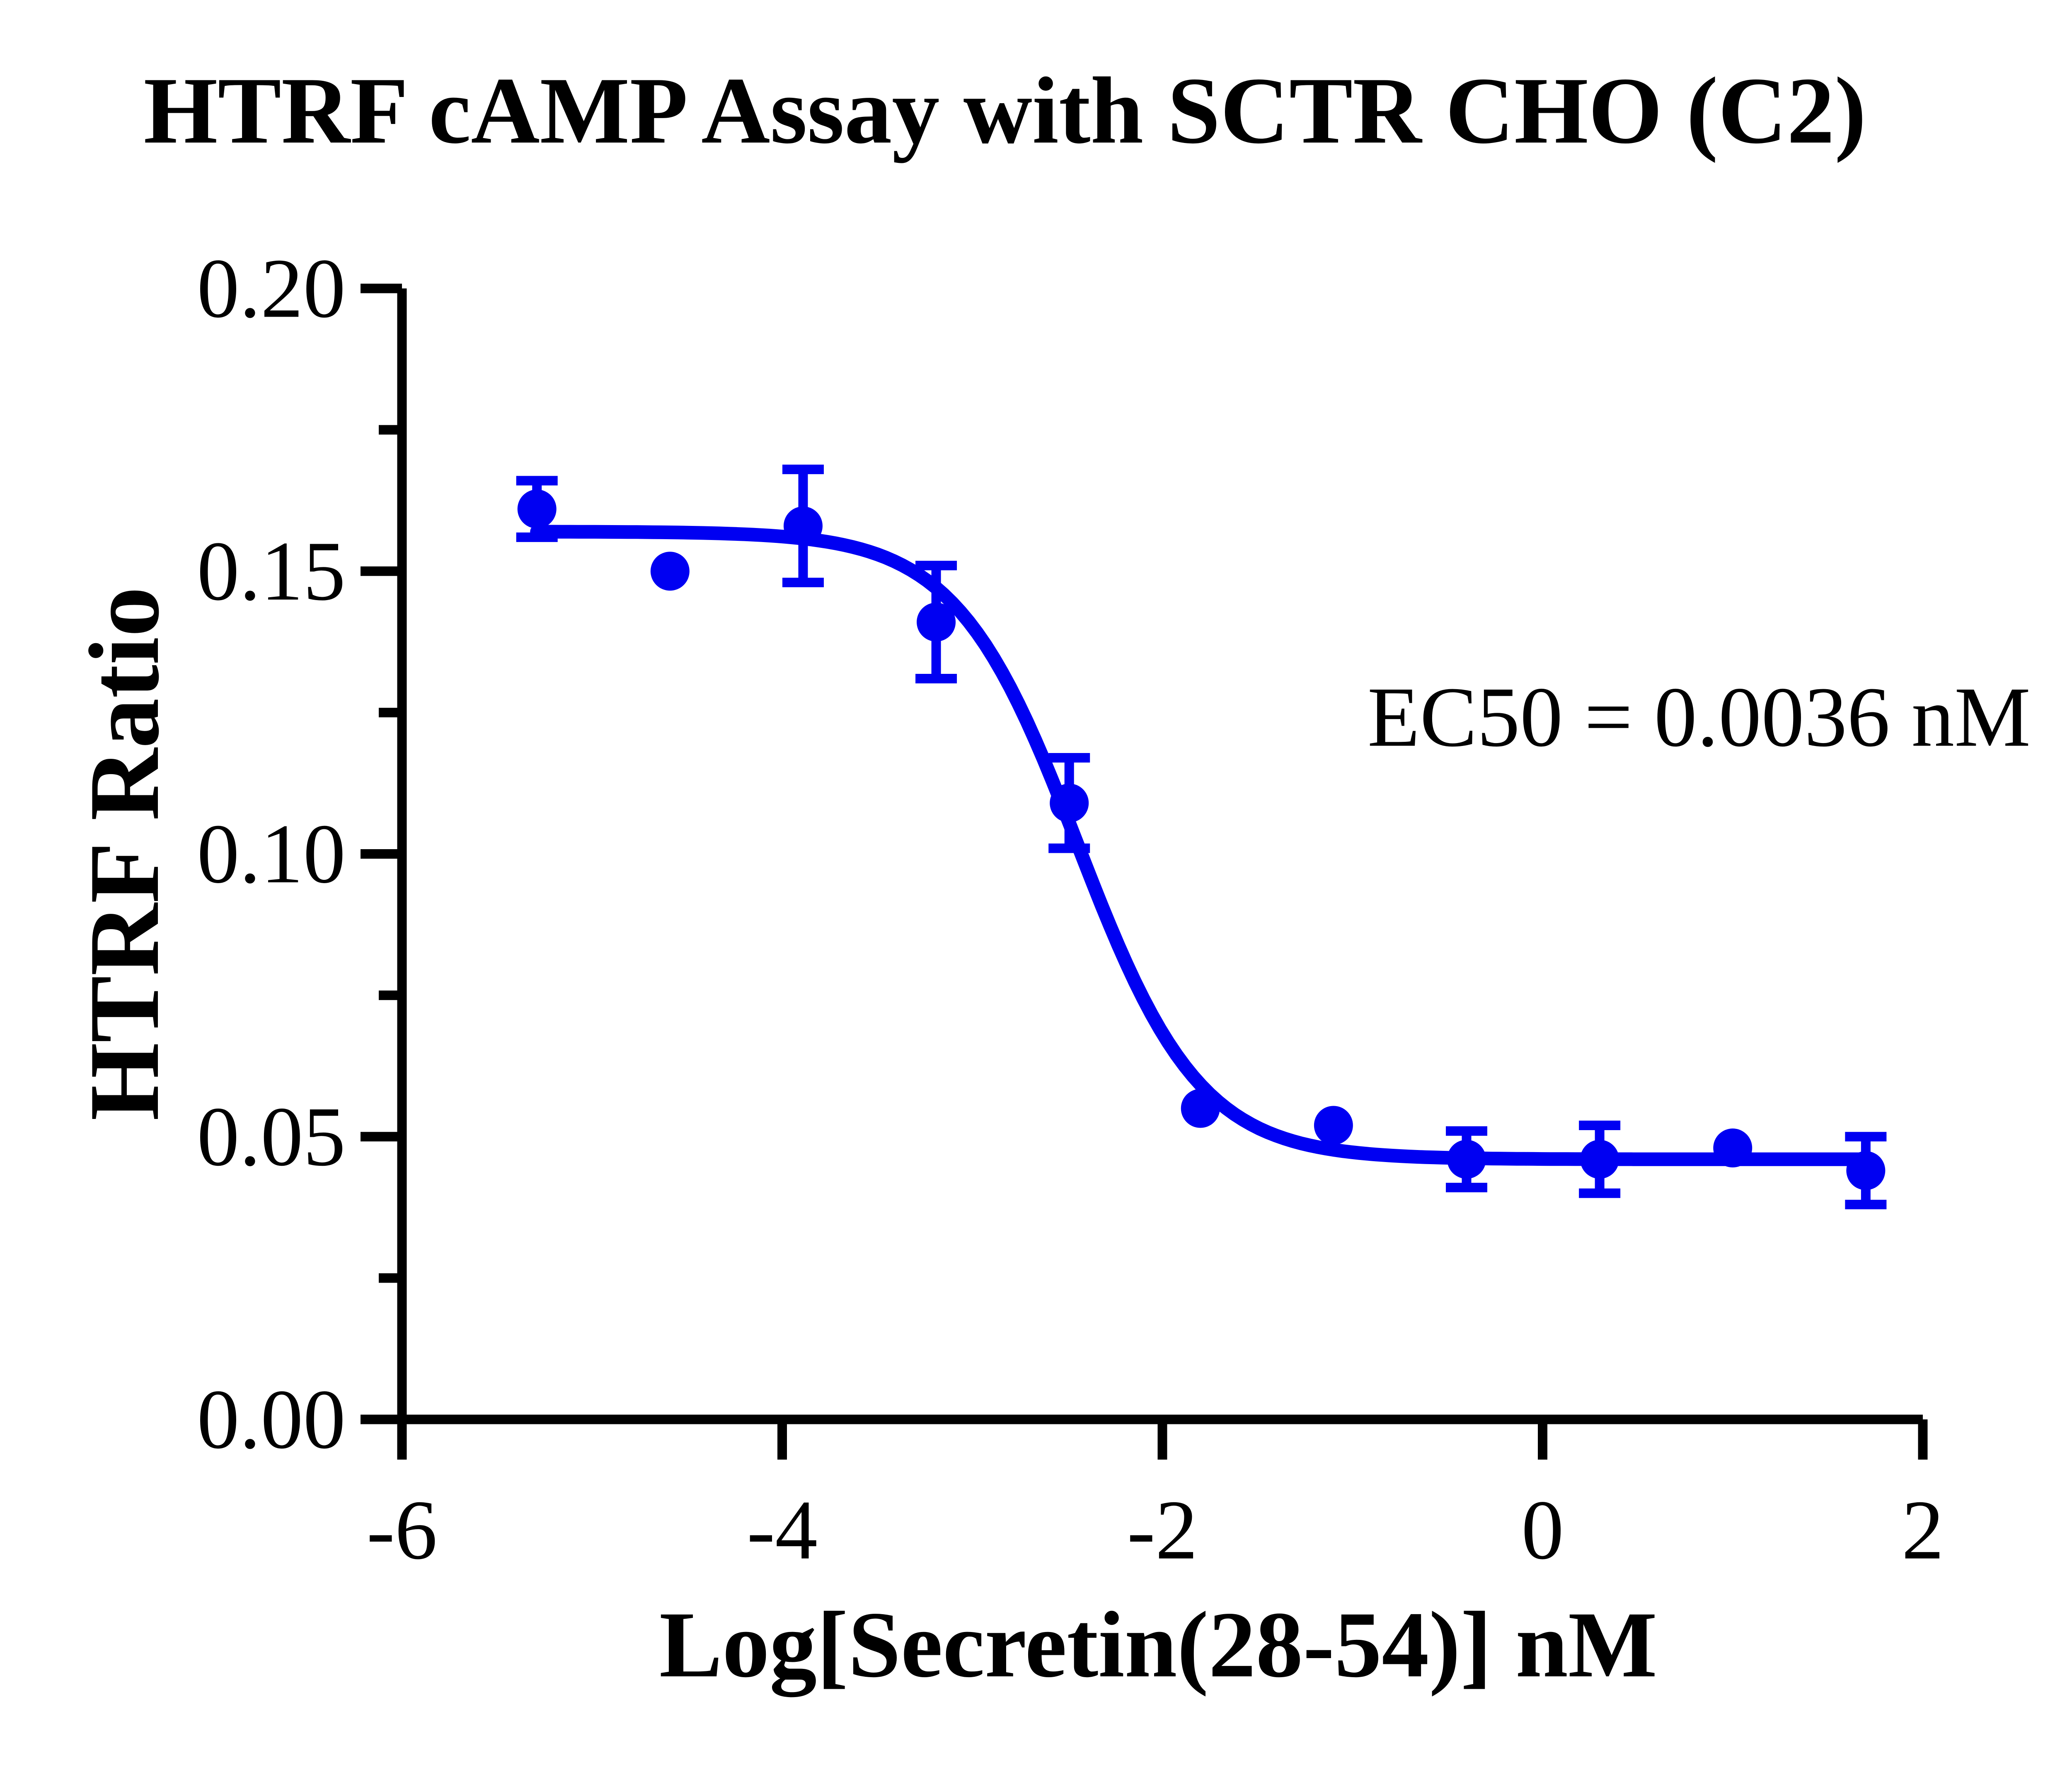  What do you see at coordinates (271, 1420) in the screenshot?
I see `y-tick-label: 0.00` at bounding box center [271, 1420].